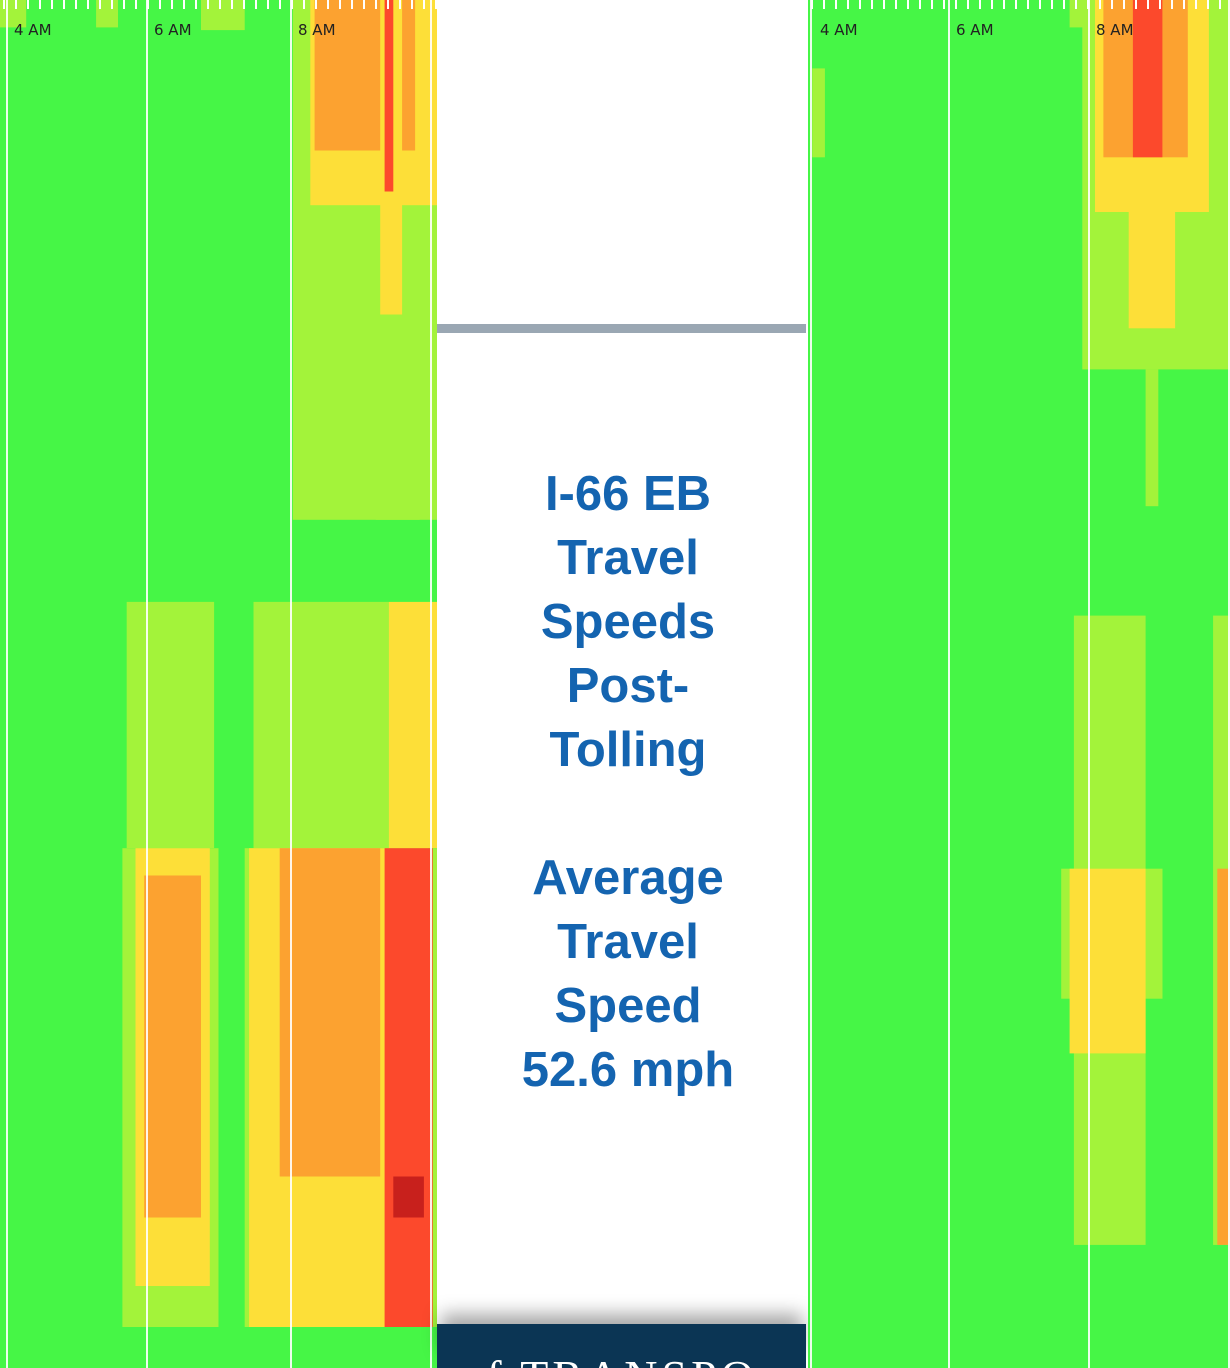 This screenshot has height=1368, width=1230. What do you see at coordinates (628, 558) in the screenshot?
I see `heading-line-2: Travel` at bounding box center [628, 558].